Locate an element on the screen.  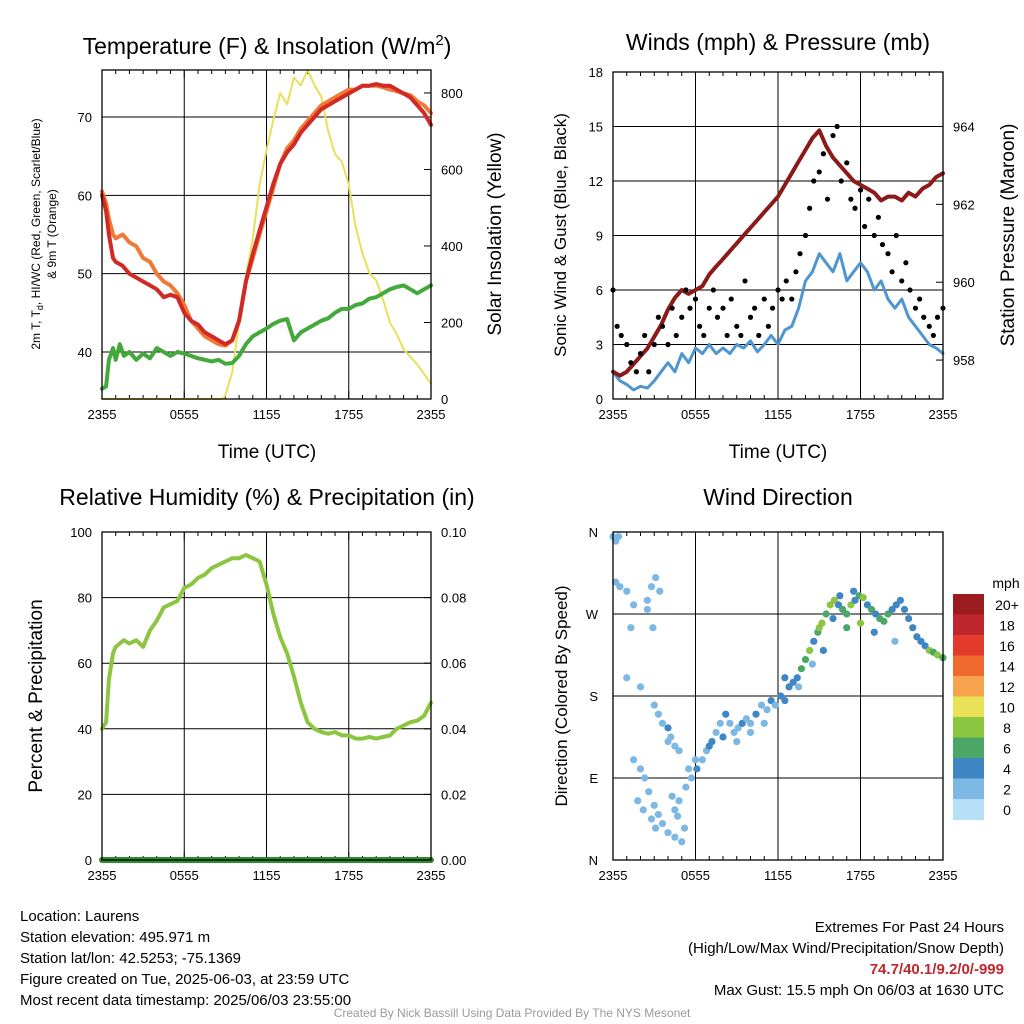
legend-label: 20+ is located at coordinates (1007, 605).